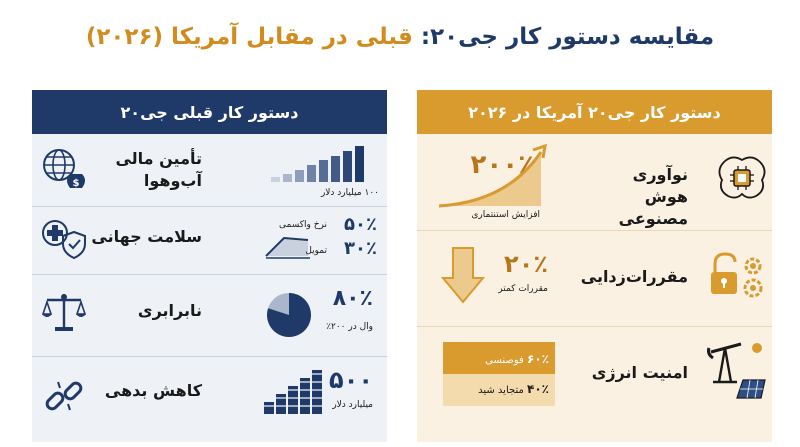 The image size is (800, 447). I want to click on down-arrow-icon, so click(463, 275).